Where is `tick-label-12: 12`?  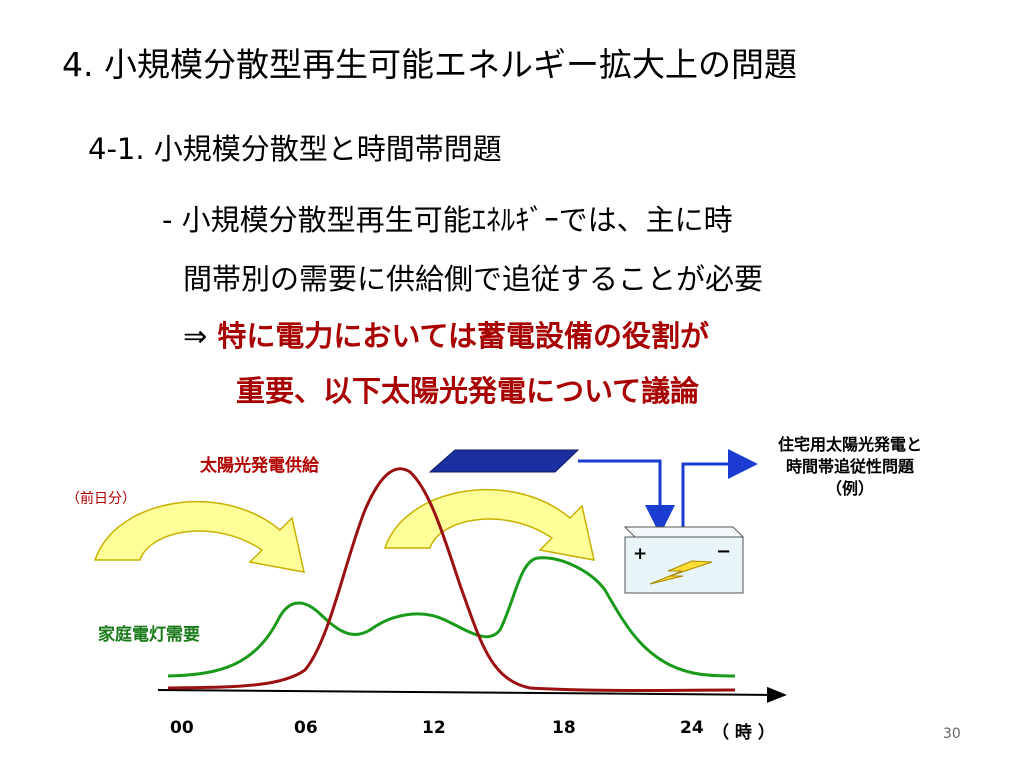 tick-label-12: 12 is located at coordinates (434, 728).